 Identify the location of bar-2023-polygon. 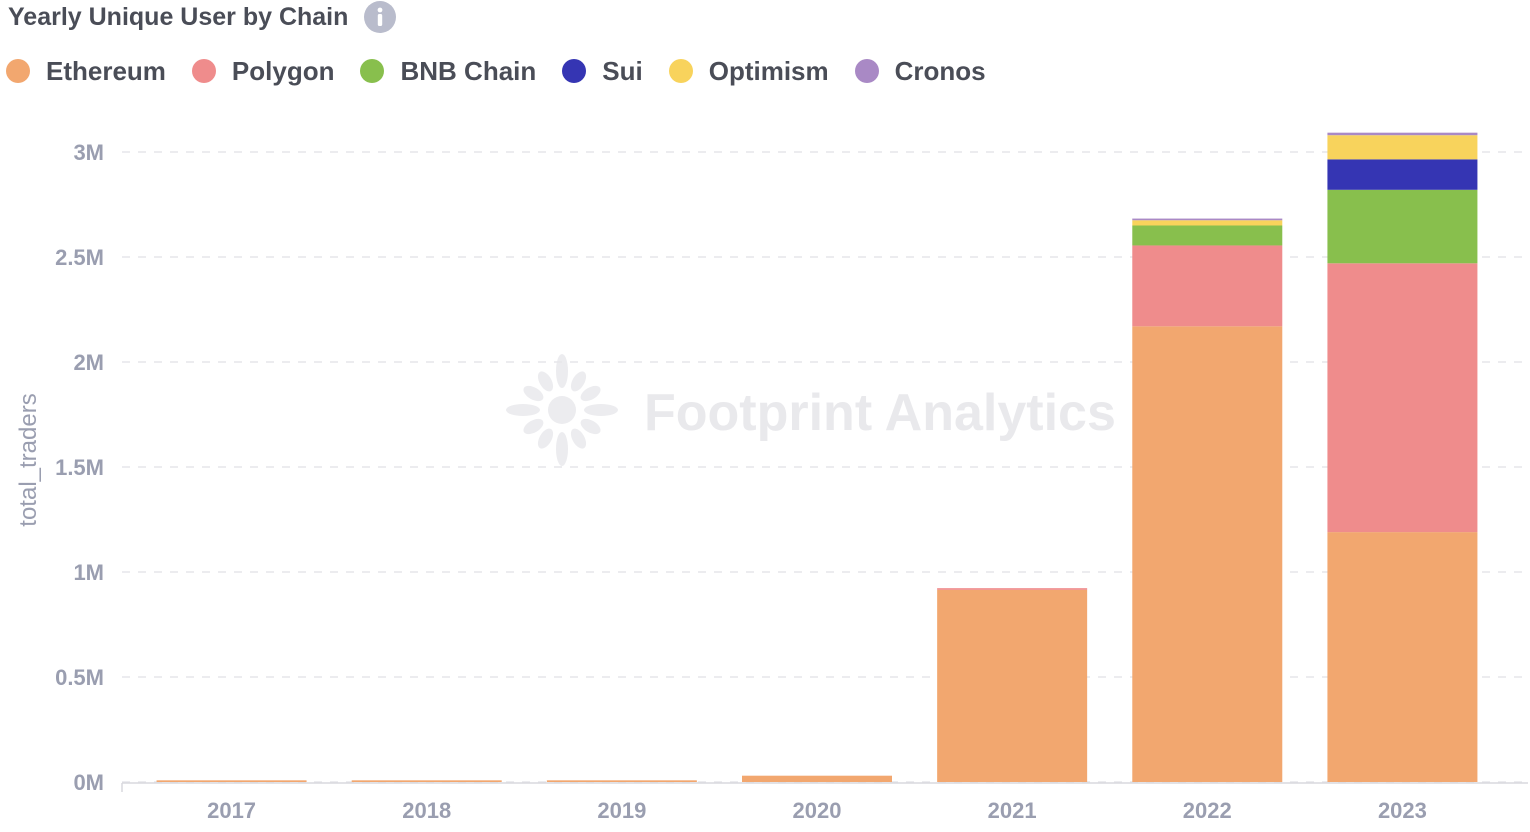
(1402, 398).